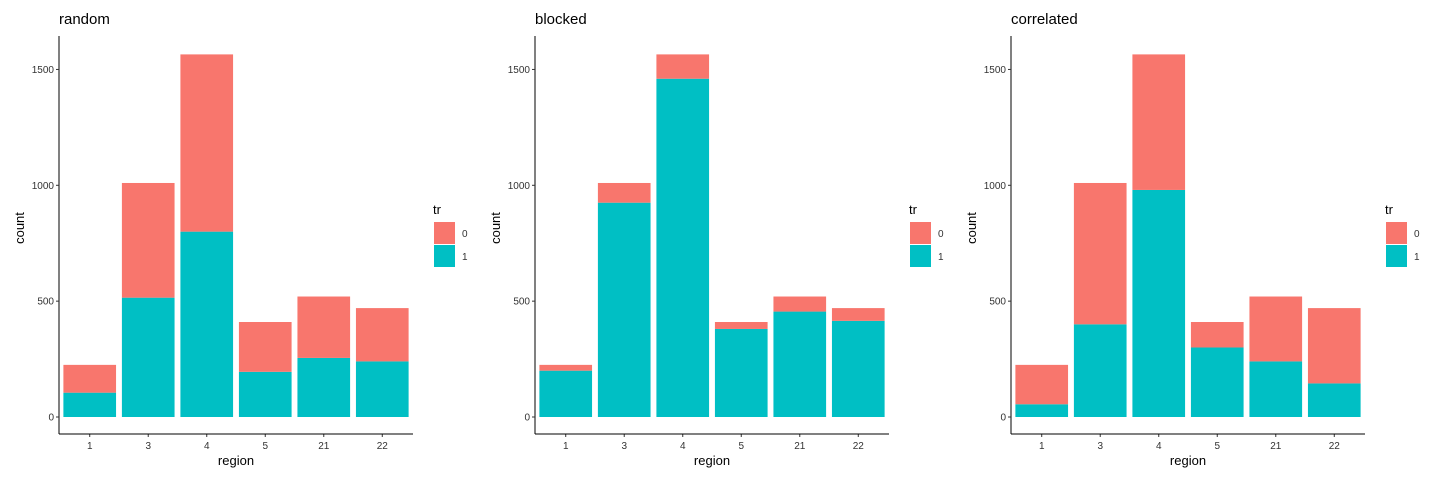 This screenshot has width=1440, height=485. Describe the element at coordinates (1044, 19) in the screenshot. I see `chart-title: correlated` at that location.